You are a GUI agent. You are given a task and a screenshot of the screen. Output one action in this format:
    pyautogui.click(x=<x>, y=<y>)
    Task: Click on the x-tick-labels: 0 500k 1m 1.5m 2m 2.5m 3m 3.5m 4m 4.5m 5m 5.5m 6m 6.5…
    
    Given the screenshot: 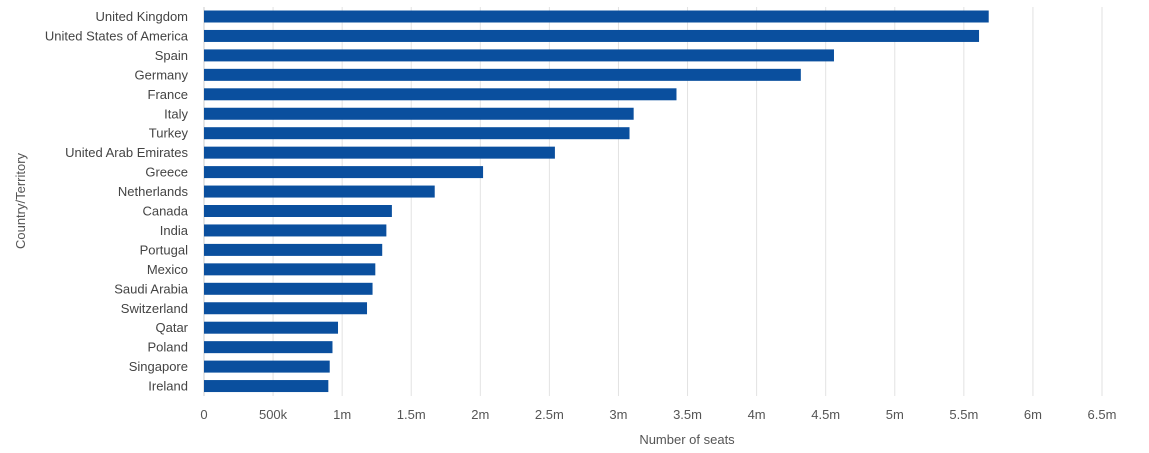 What is the action you would take?
    pyautogui.click(x=658, y=414)
    